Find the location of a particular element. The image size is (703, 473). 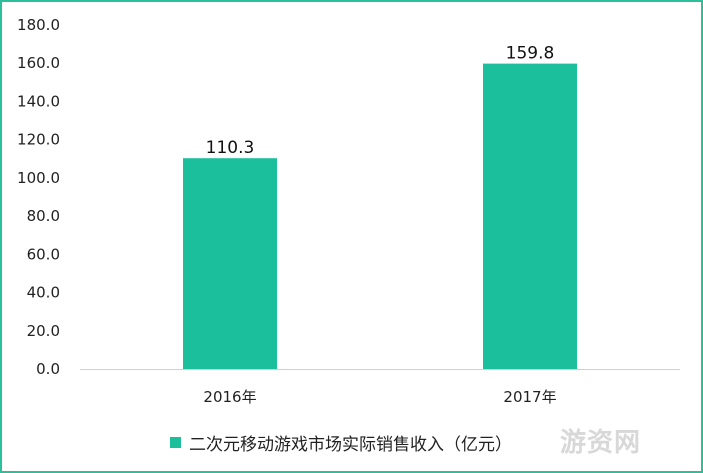

y-tick-label: 80.0 is located at coordinates (43, 216).